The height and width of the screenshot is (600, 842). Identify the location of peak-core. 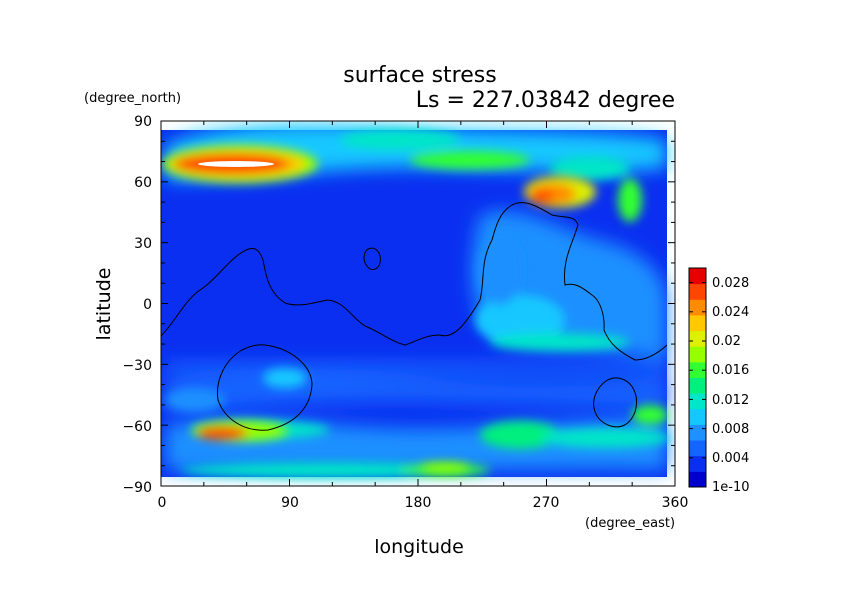
(236, 164).